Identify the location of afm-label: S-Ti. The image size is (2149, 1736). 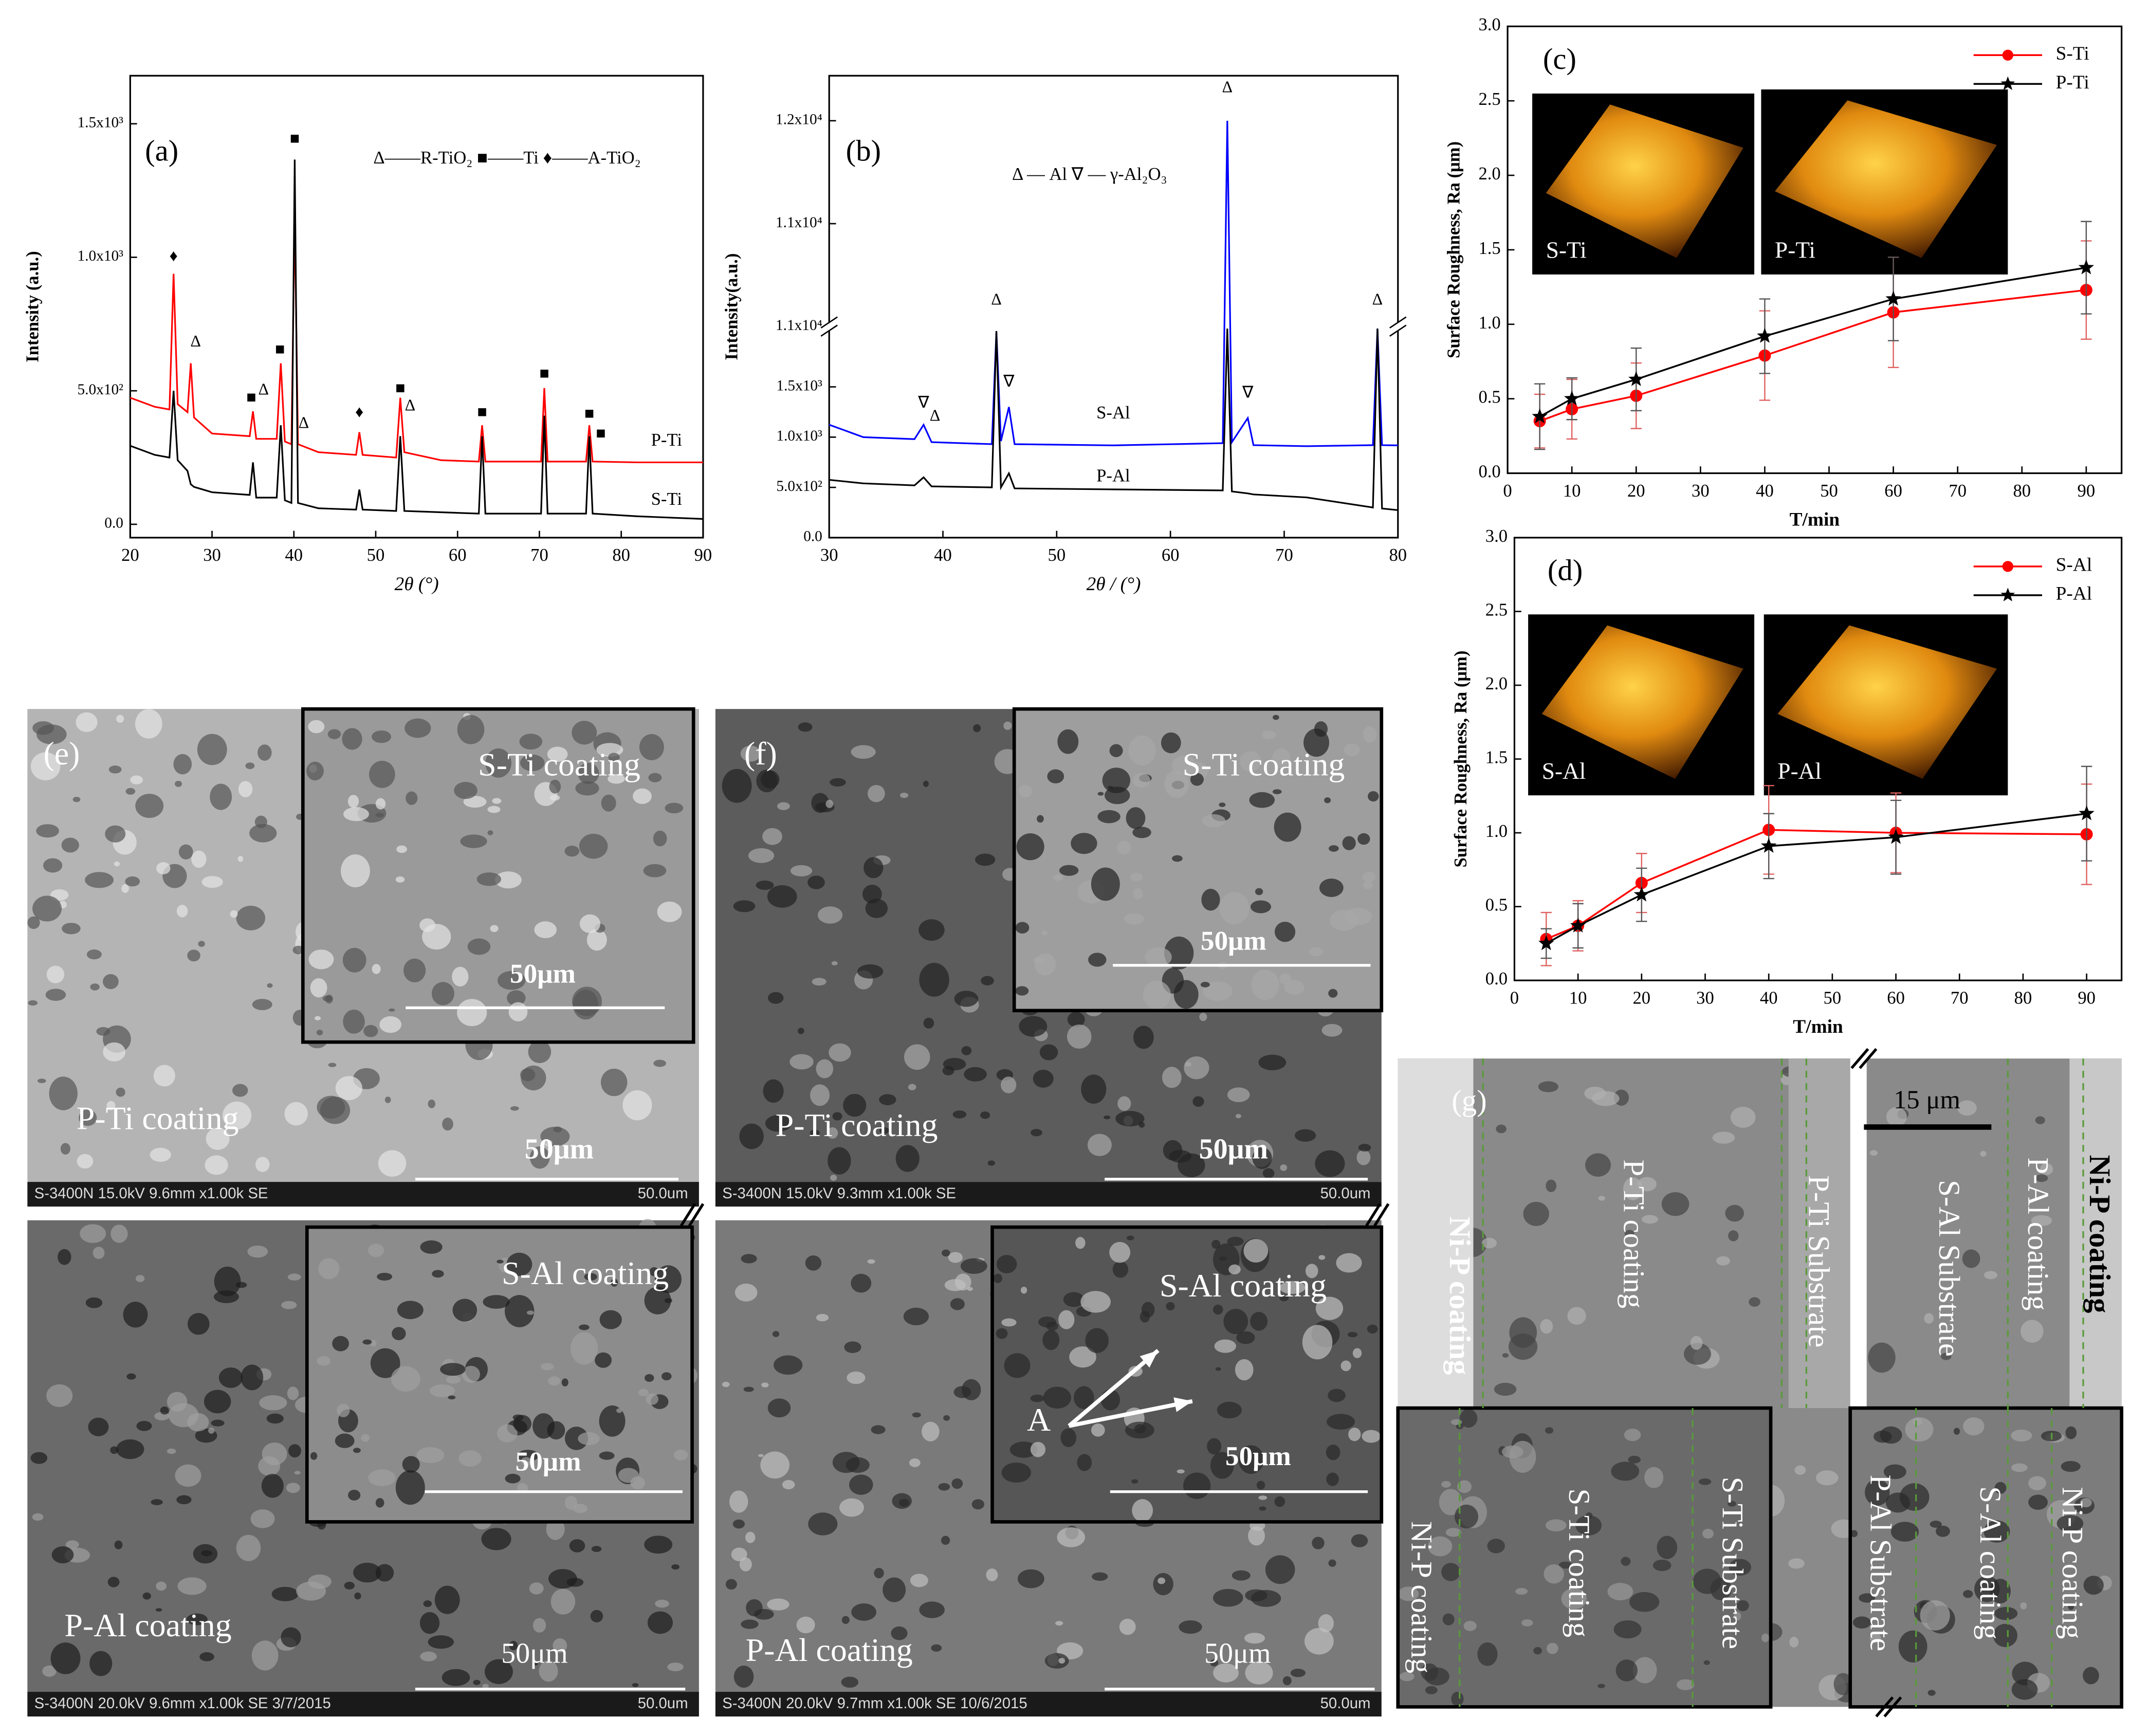
(1566, 250).